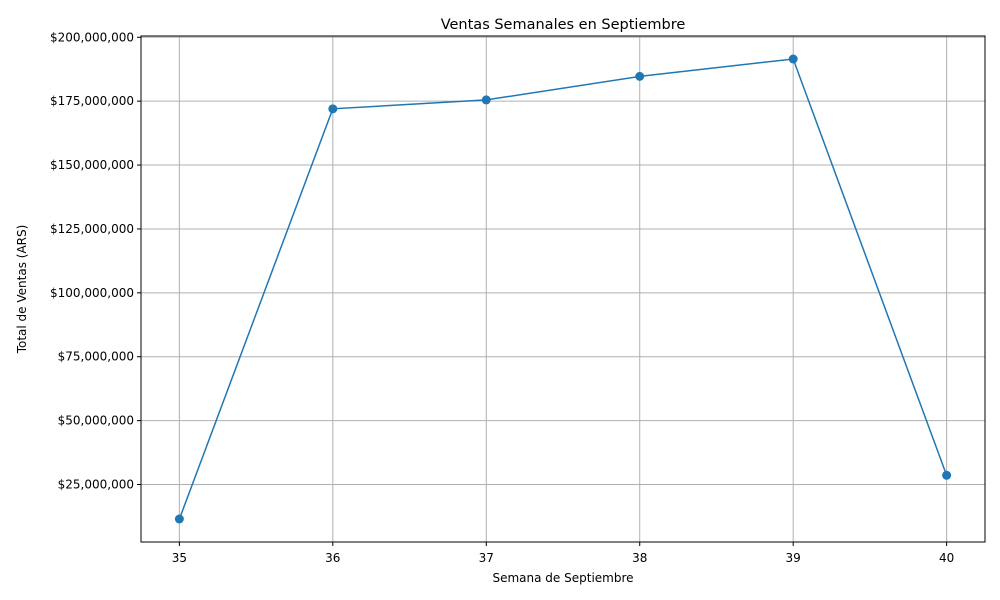 The image size is (1000, 600). Describe the element at coordinates (179, 558) in the screenshot. I see `x-tick-label: 35` at that location.